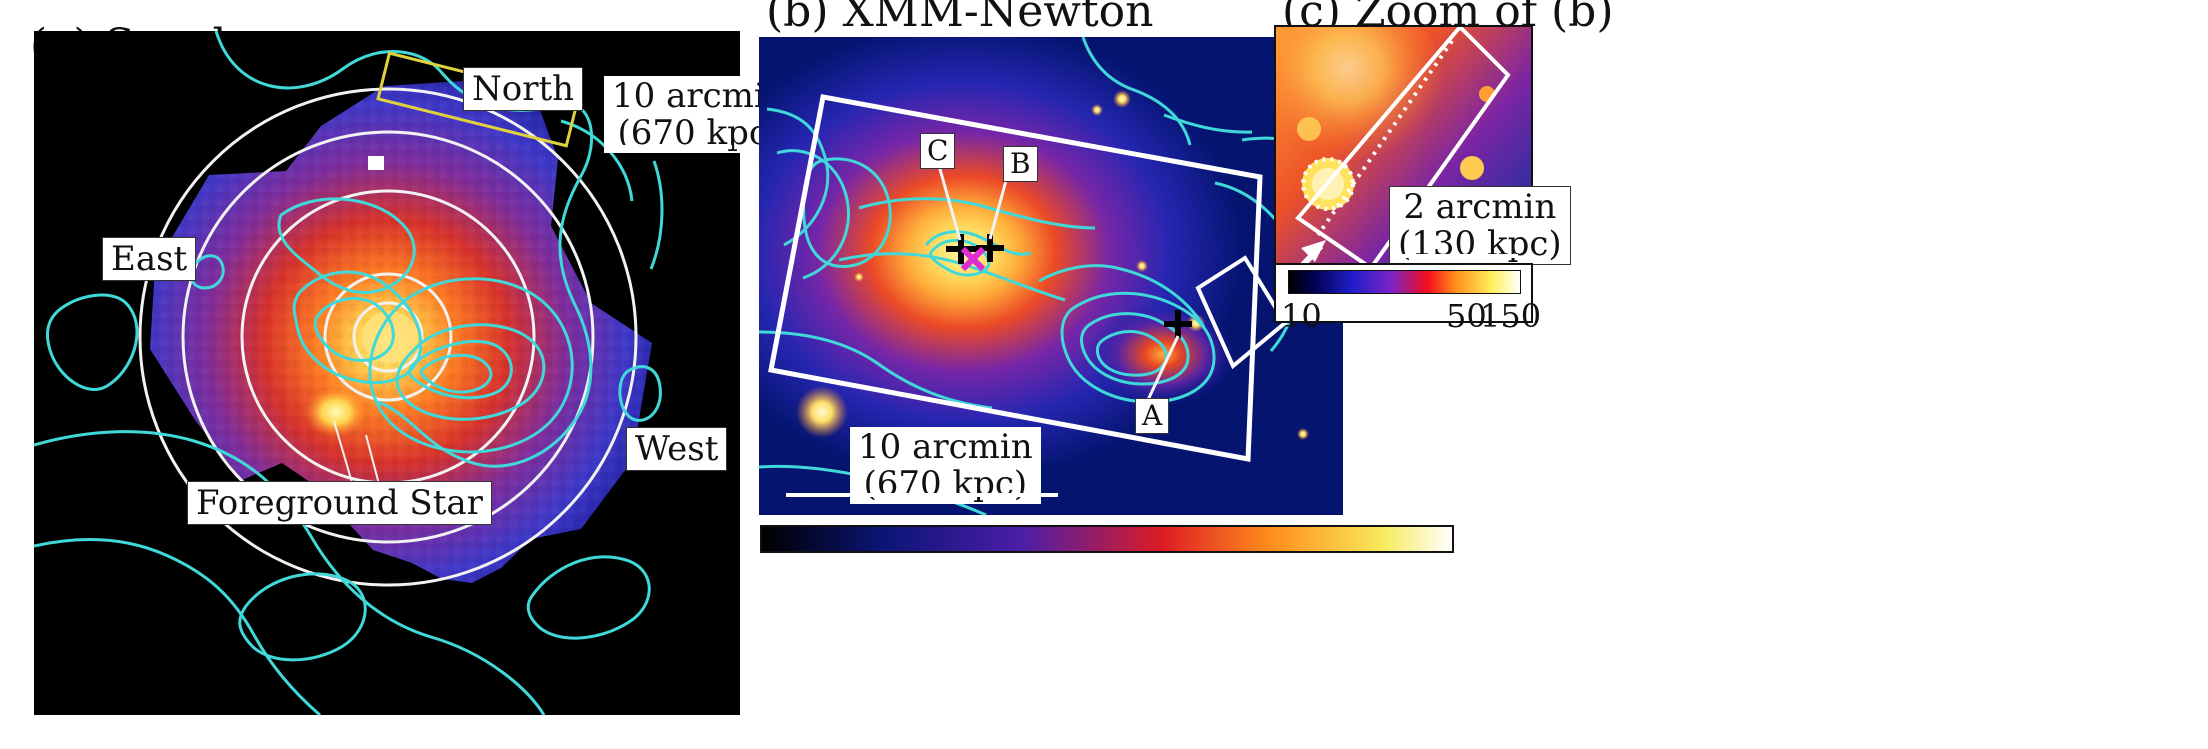  Describe the element at coordinates (949, 201) in the screenshot. I see `marker-c-leader` at that location.